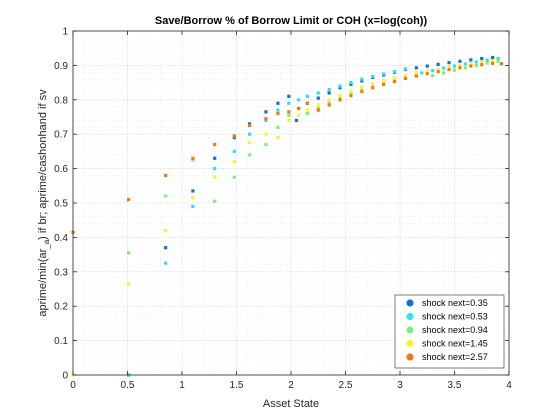 This screenshot has height=420, width=560. What do you see at coordinates (455, 303) in the screenshot?
I see `legend-label: shock next=0.35` at bounding box center [455, 303].